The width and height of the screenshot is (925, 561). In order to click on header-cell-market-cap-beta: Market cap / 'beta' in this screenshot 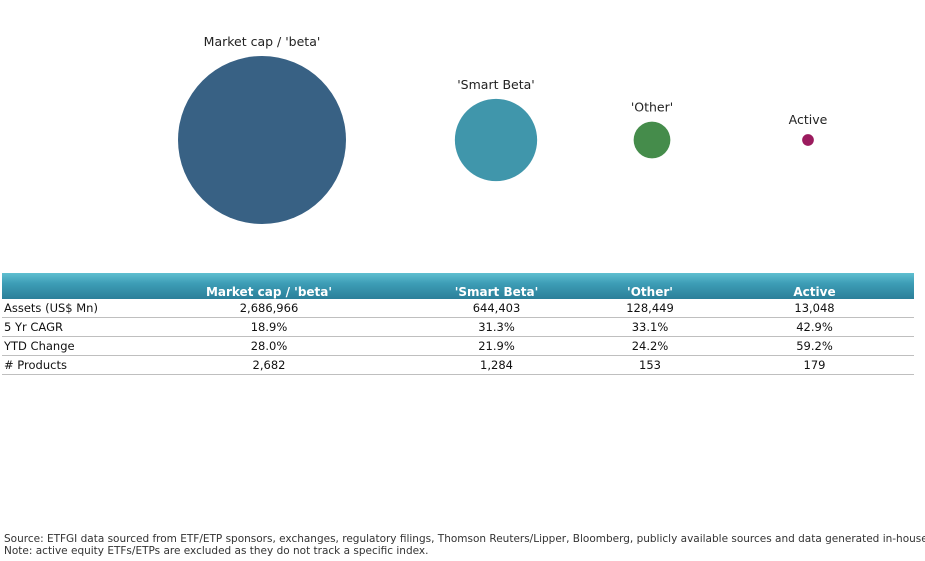, I will do `click(269, 292)`.